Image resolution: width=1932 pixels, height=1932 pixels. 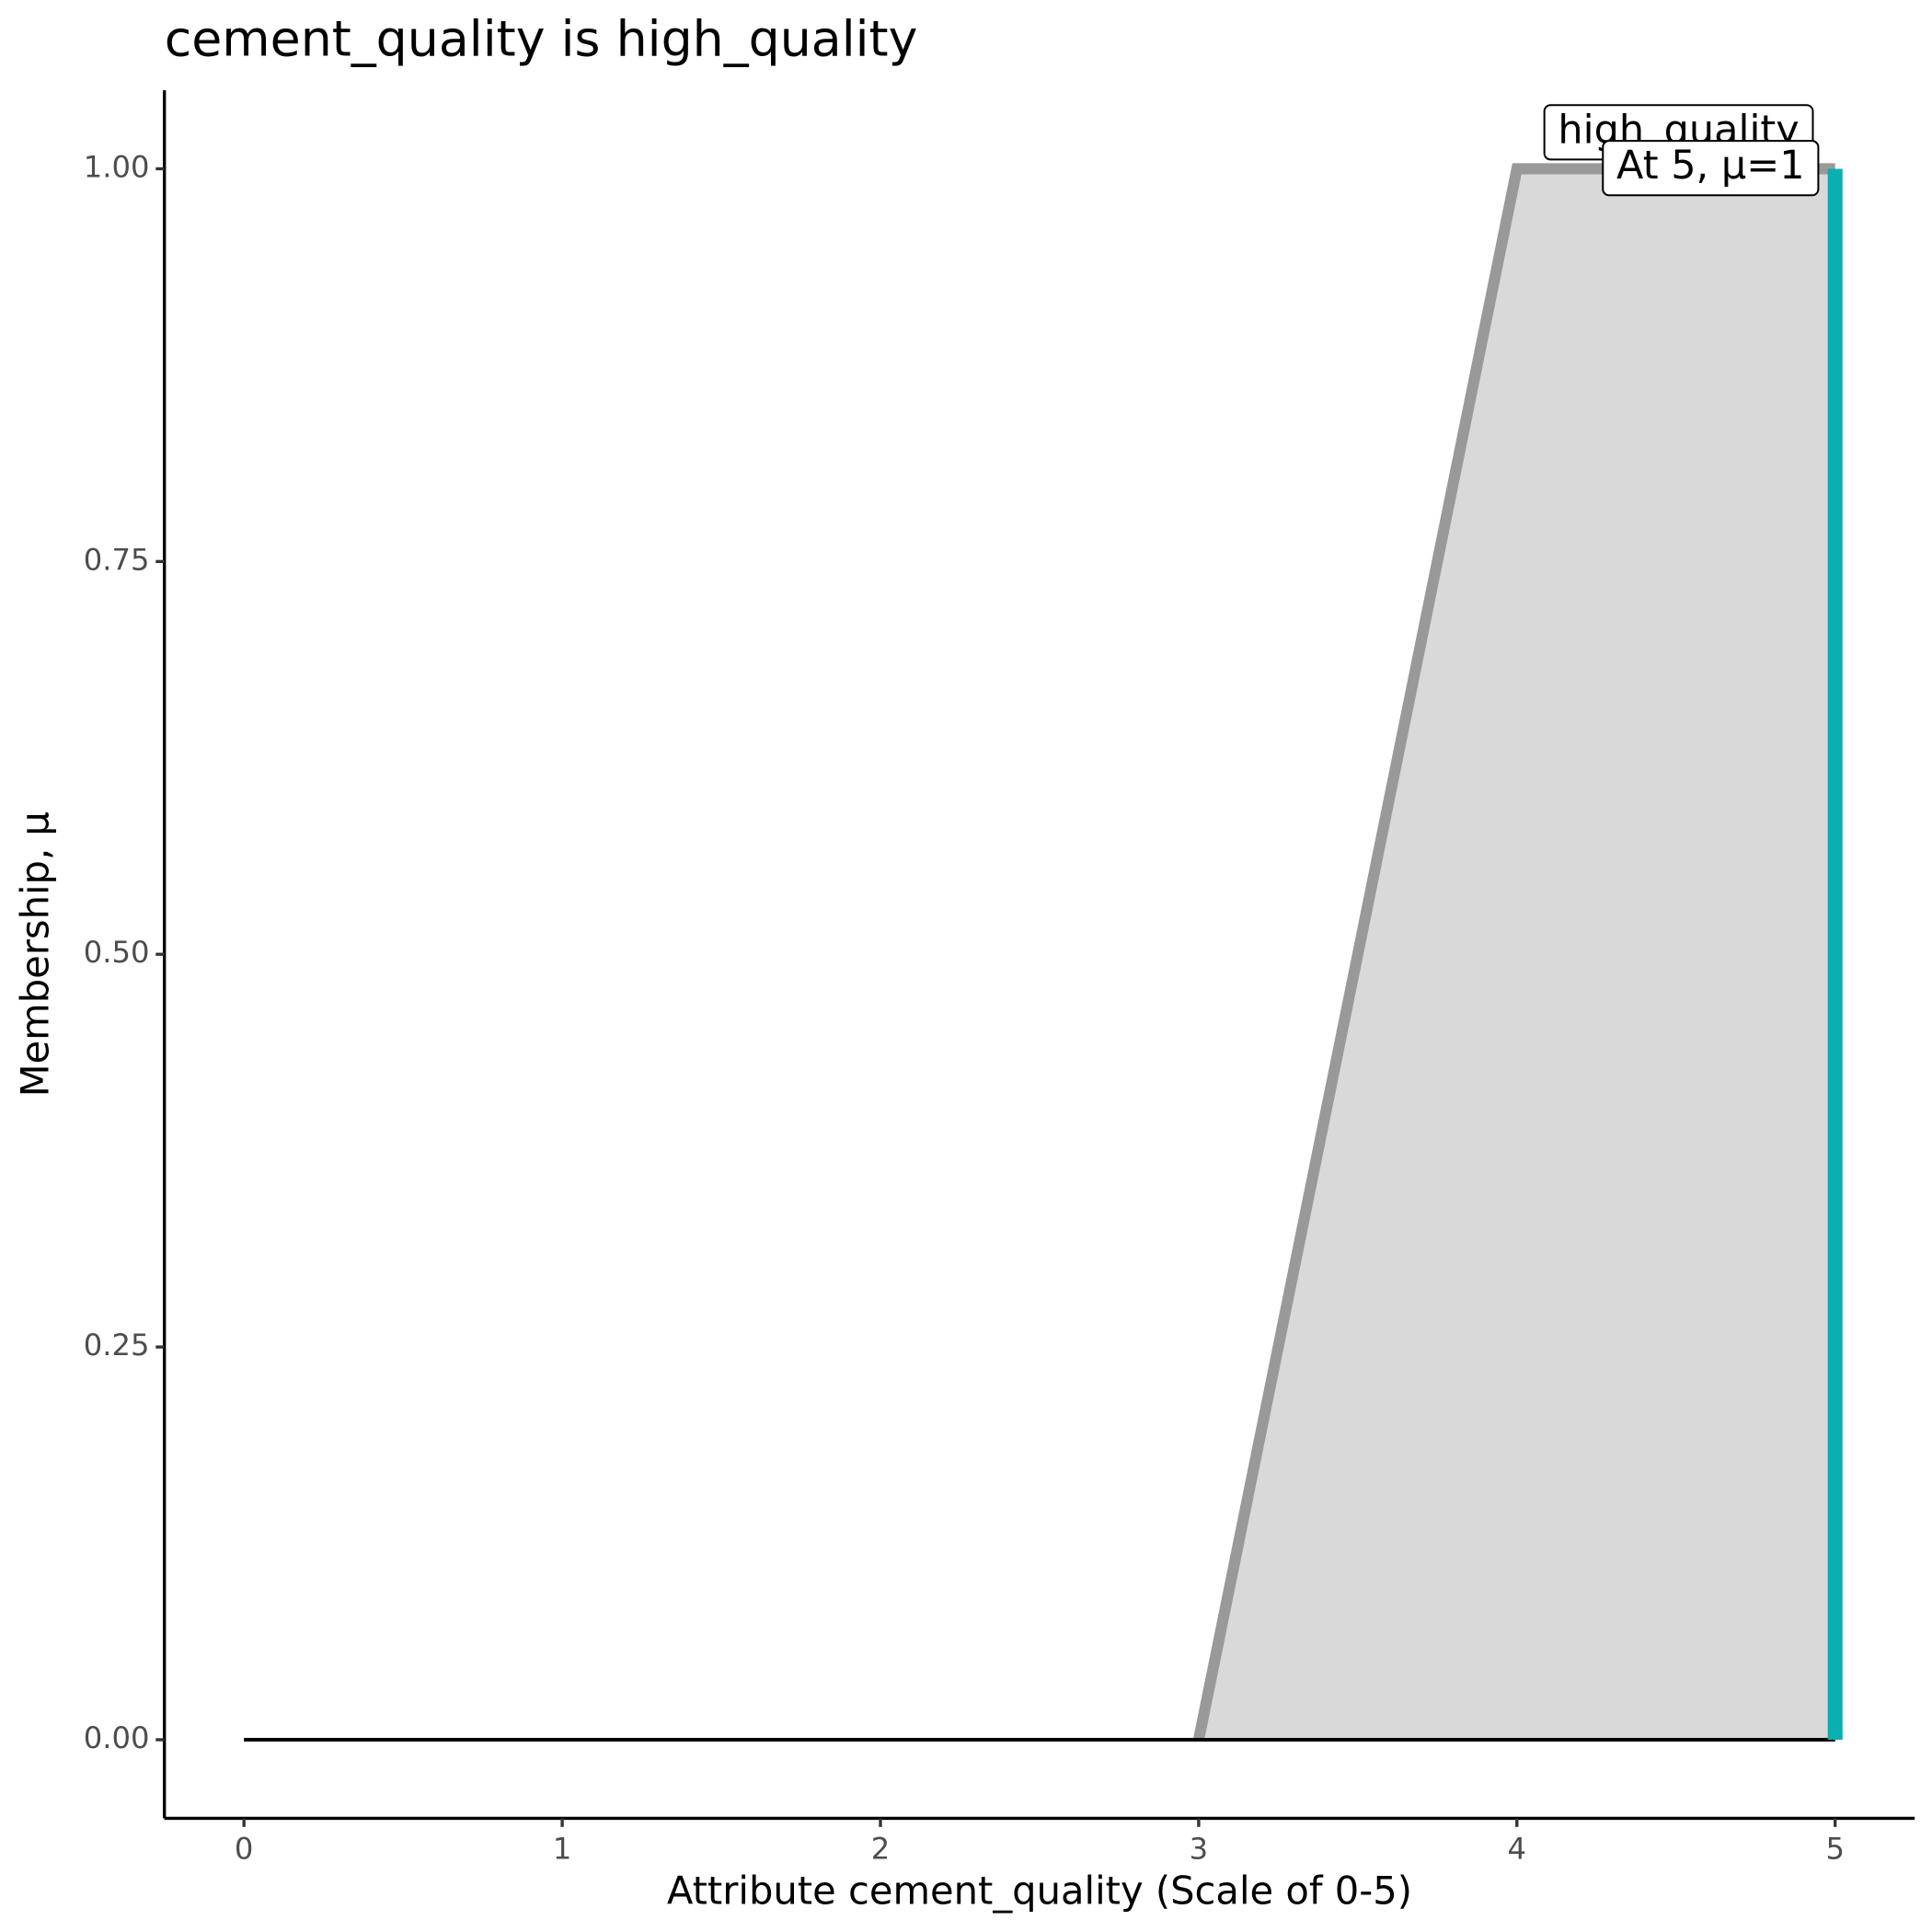 What do you see at coordinates (244, 1848) in the screenshot?
I see `x-tick-label: 0` at bounding box center [244, 1848].